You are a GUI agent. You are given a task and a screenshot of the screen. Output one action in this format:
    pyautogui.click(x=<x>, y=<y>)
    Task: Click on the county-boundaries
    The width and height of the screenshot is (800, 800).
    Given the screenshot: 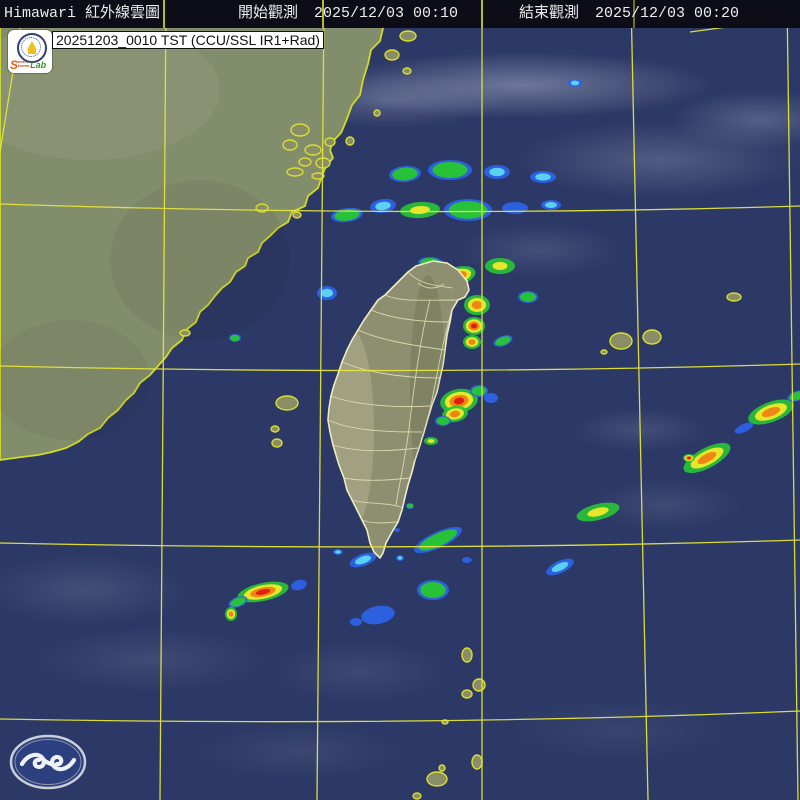 What is the action you would take?
    pyautogui.click(x=393, y=397)
    